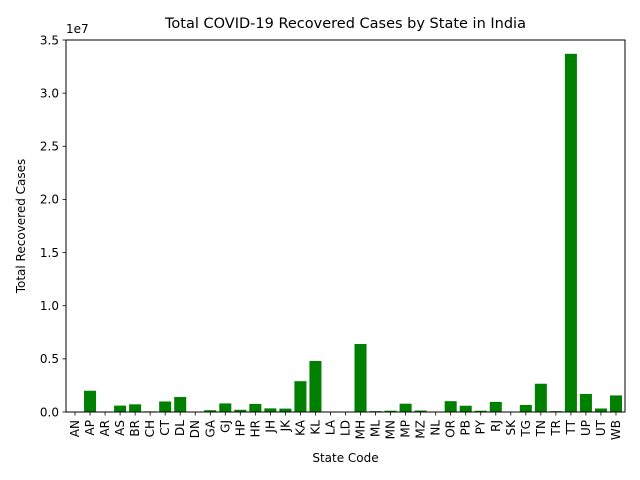 The image size is (640, 480). What do you see at coordinates (77, 29) in the screenshot?
I see `y-axis-offset-label: 1e7` at bounding box center [77, 29].